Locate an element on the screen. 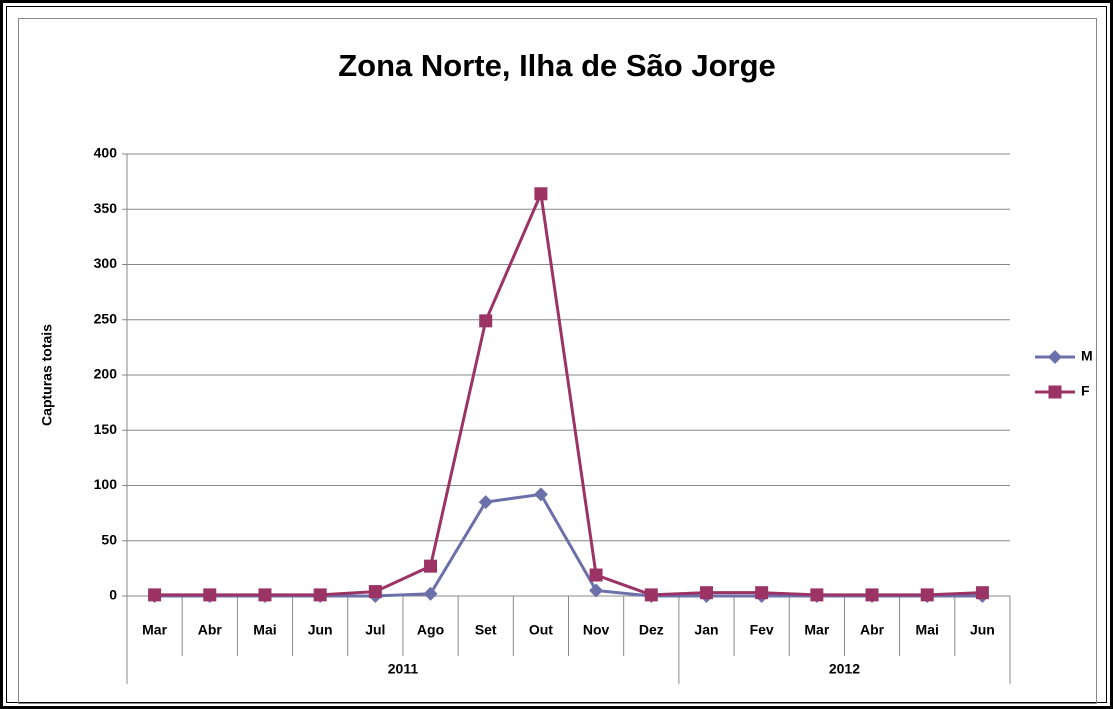  group-label: 2012 is located at coordinates (844, 669).